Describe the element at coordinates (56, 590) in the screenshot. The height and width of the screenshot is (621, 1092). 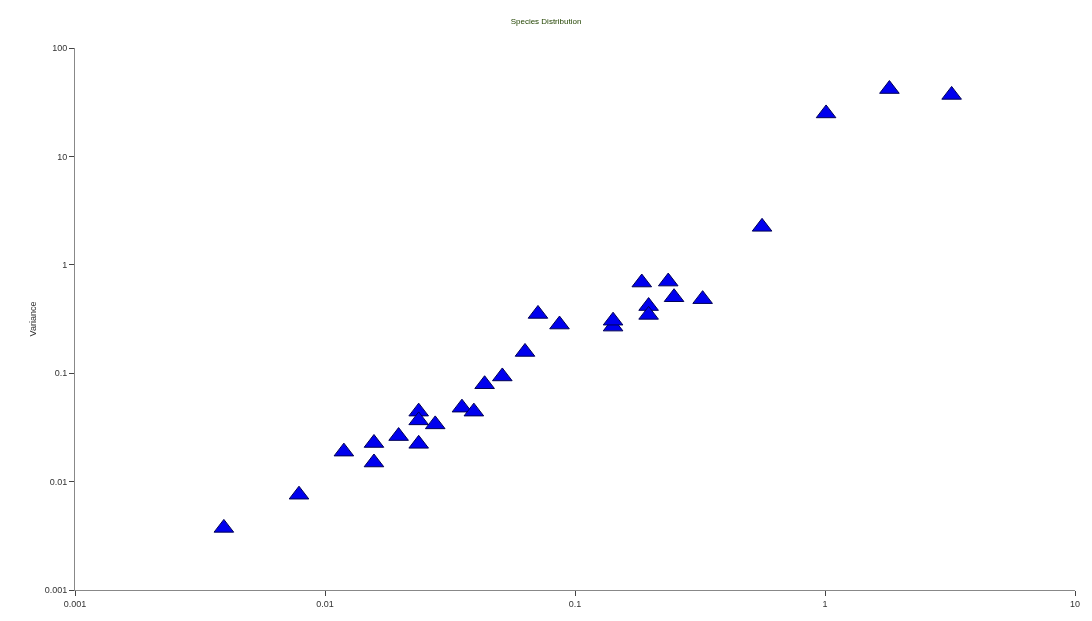
I see `y-tick-label: 0.001` at that location.